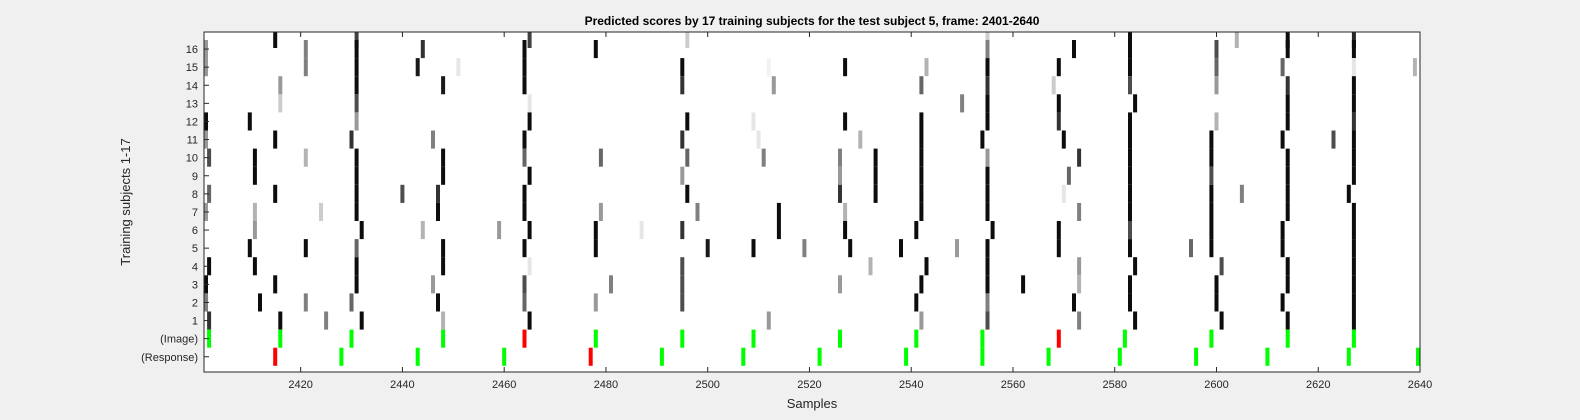  Describe the element at coordinates (192, 86) in the screenshot. I see `y-tick-label: 14` at that location.